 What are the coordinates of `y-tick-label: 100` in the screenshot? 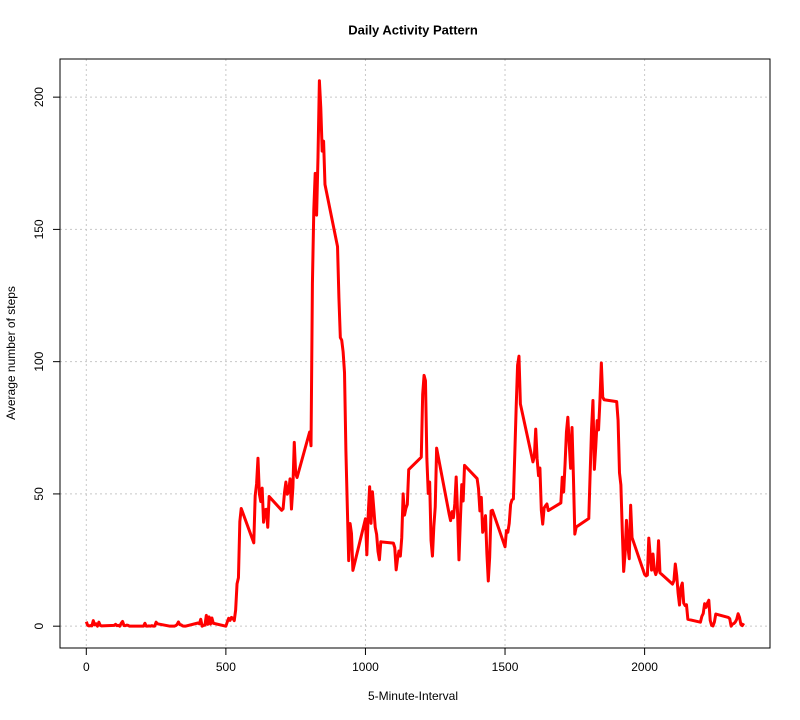 It's located at (39, 361).